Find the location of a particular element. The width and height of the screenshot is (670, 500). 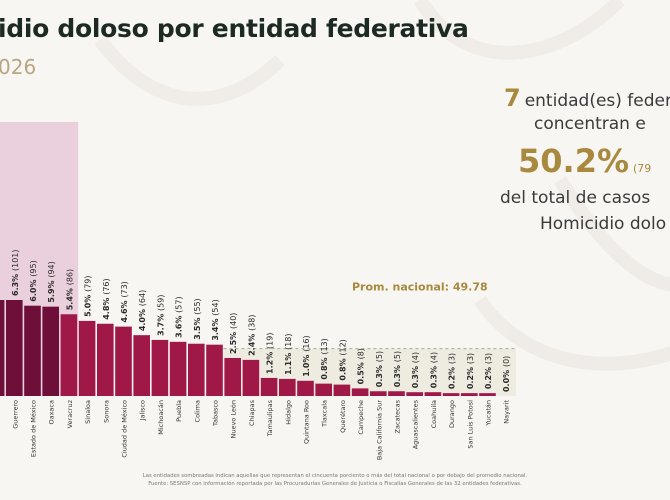

data-label: 1.0% (16) is located at coordinates (306, 355).